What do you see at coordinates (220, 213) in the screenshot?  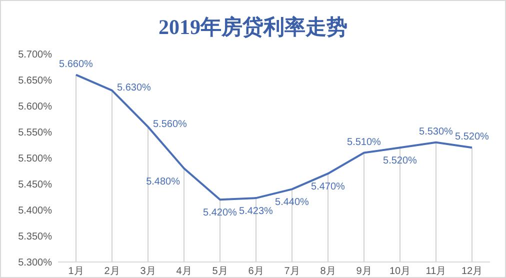 I see `data-label: 5.420%` at bounding box center [220, 213].